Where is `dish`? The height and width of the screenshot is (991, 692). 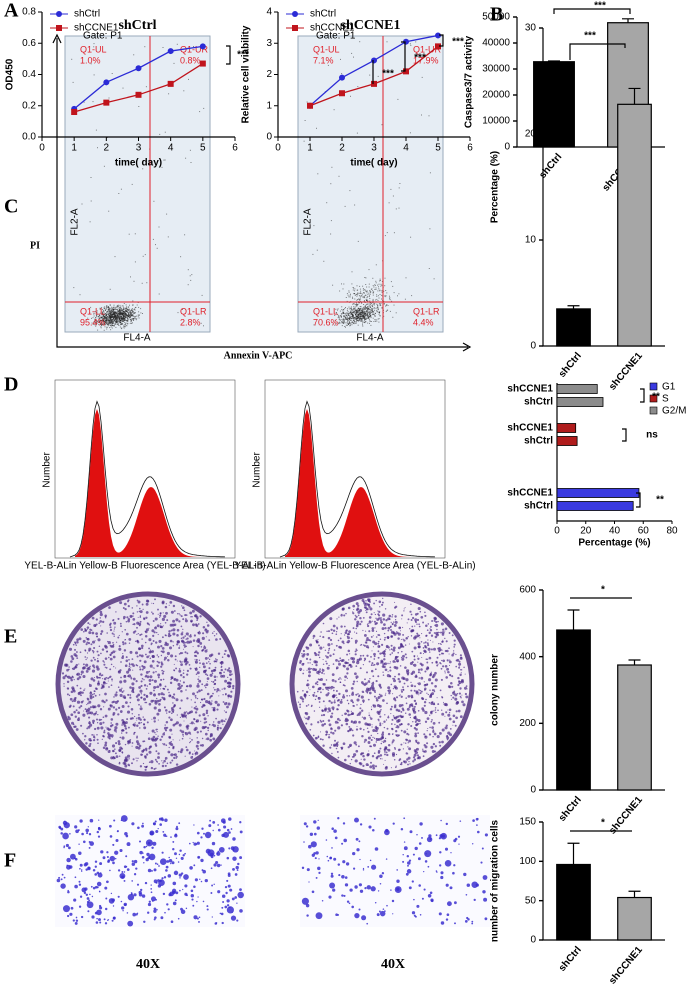 dish is located at coordinates (382, 684).